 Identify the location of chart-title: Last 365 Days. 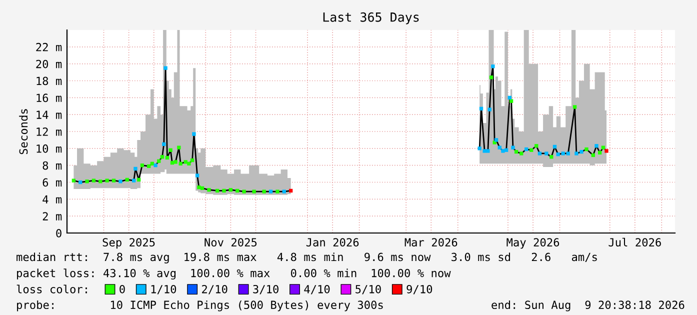
(371, 18).